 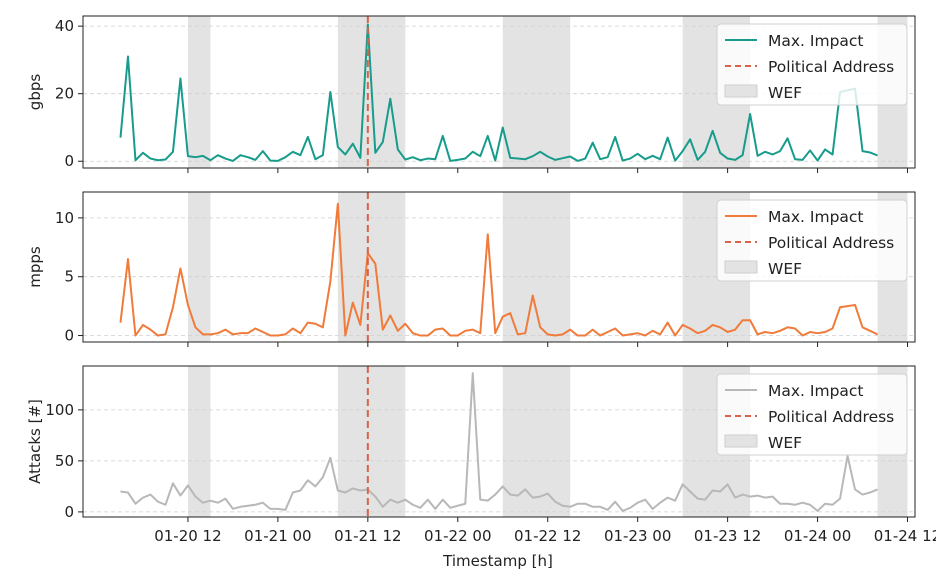 What do you see at coordinates (637, 536) in the screenshot?
I see `x-tick-label: 01-23 00` at bounding box center [637, 536].